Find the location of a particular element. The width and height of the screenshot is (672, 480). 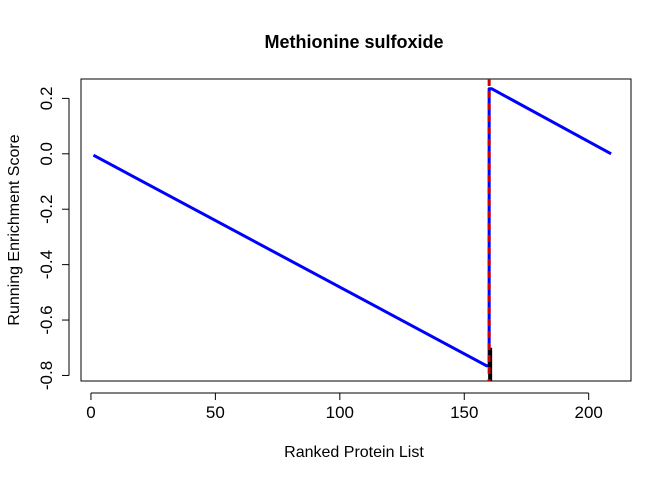

x-axis: 0 50 100 150 200 is located at coordinates (344, 407).